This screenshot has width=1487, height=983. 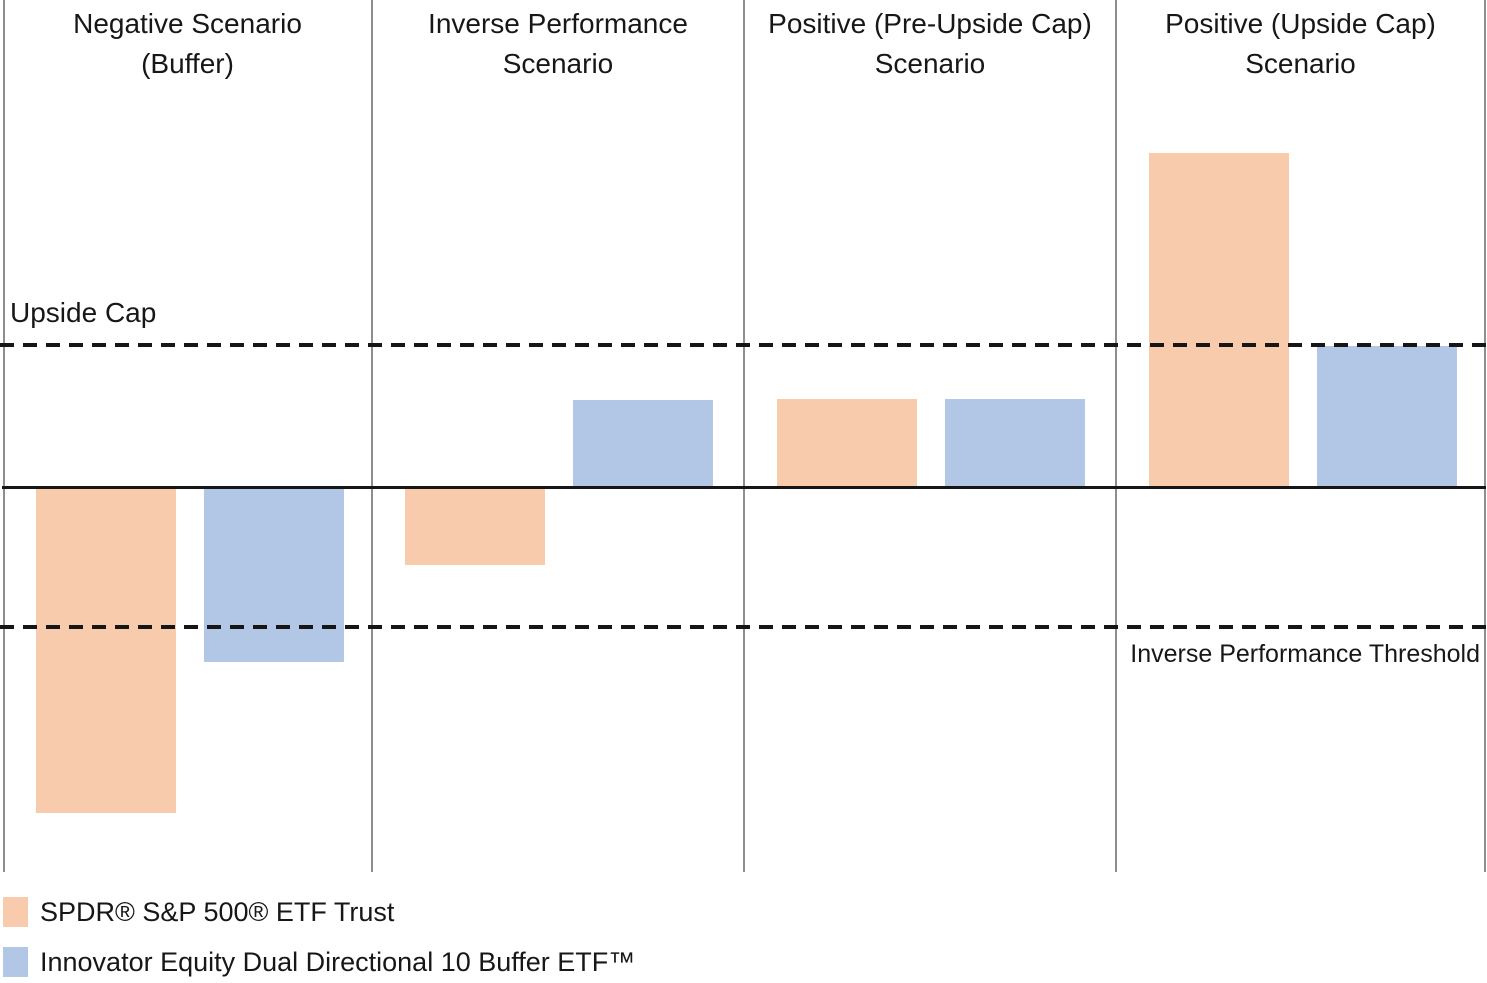 What do you see at coordinates (1485, 436) in the screenshot?
I see `plot-right-border` at bounding box center [1485, 436].